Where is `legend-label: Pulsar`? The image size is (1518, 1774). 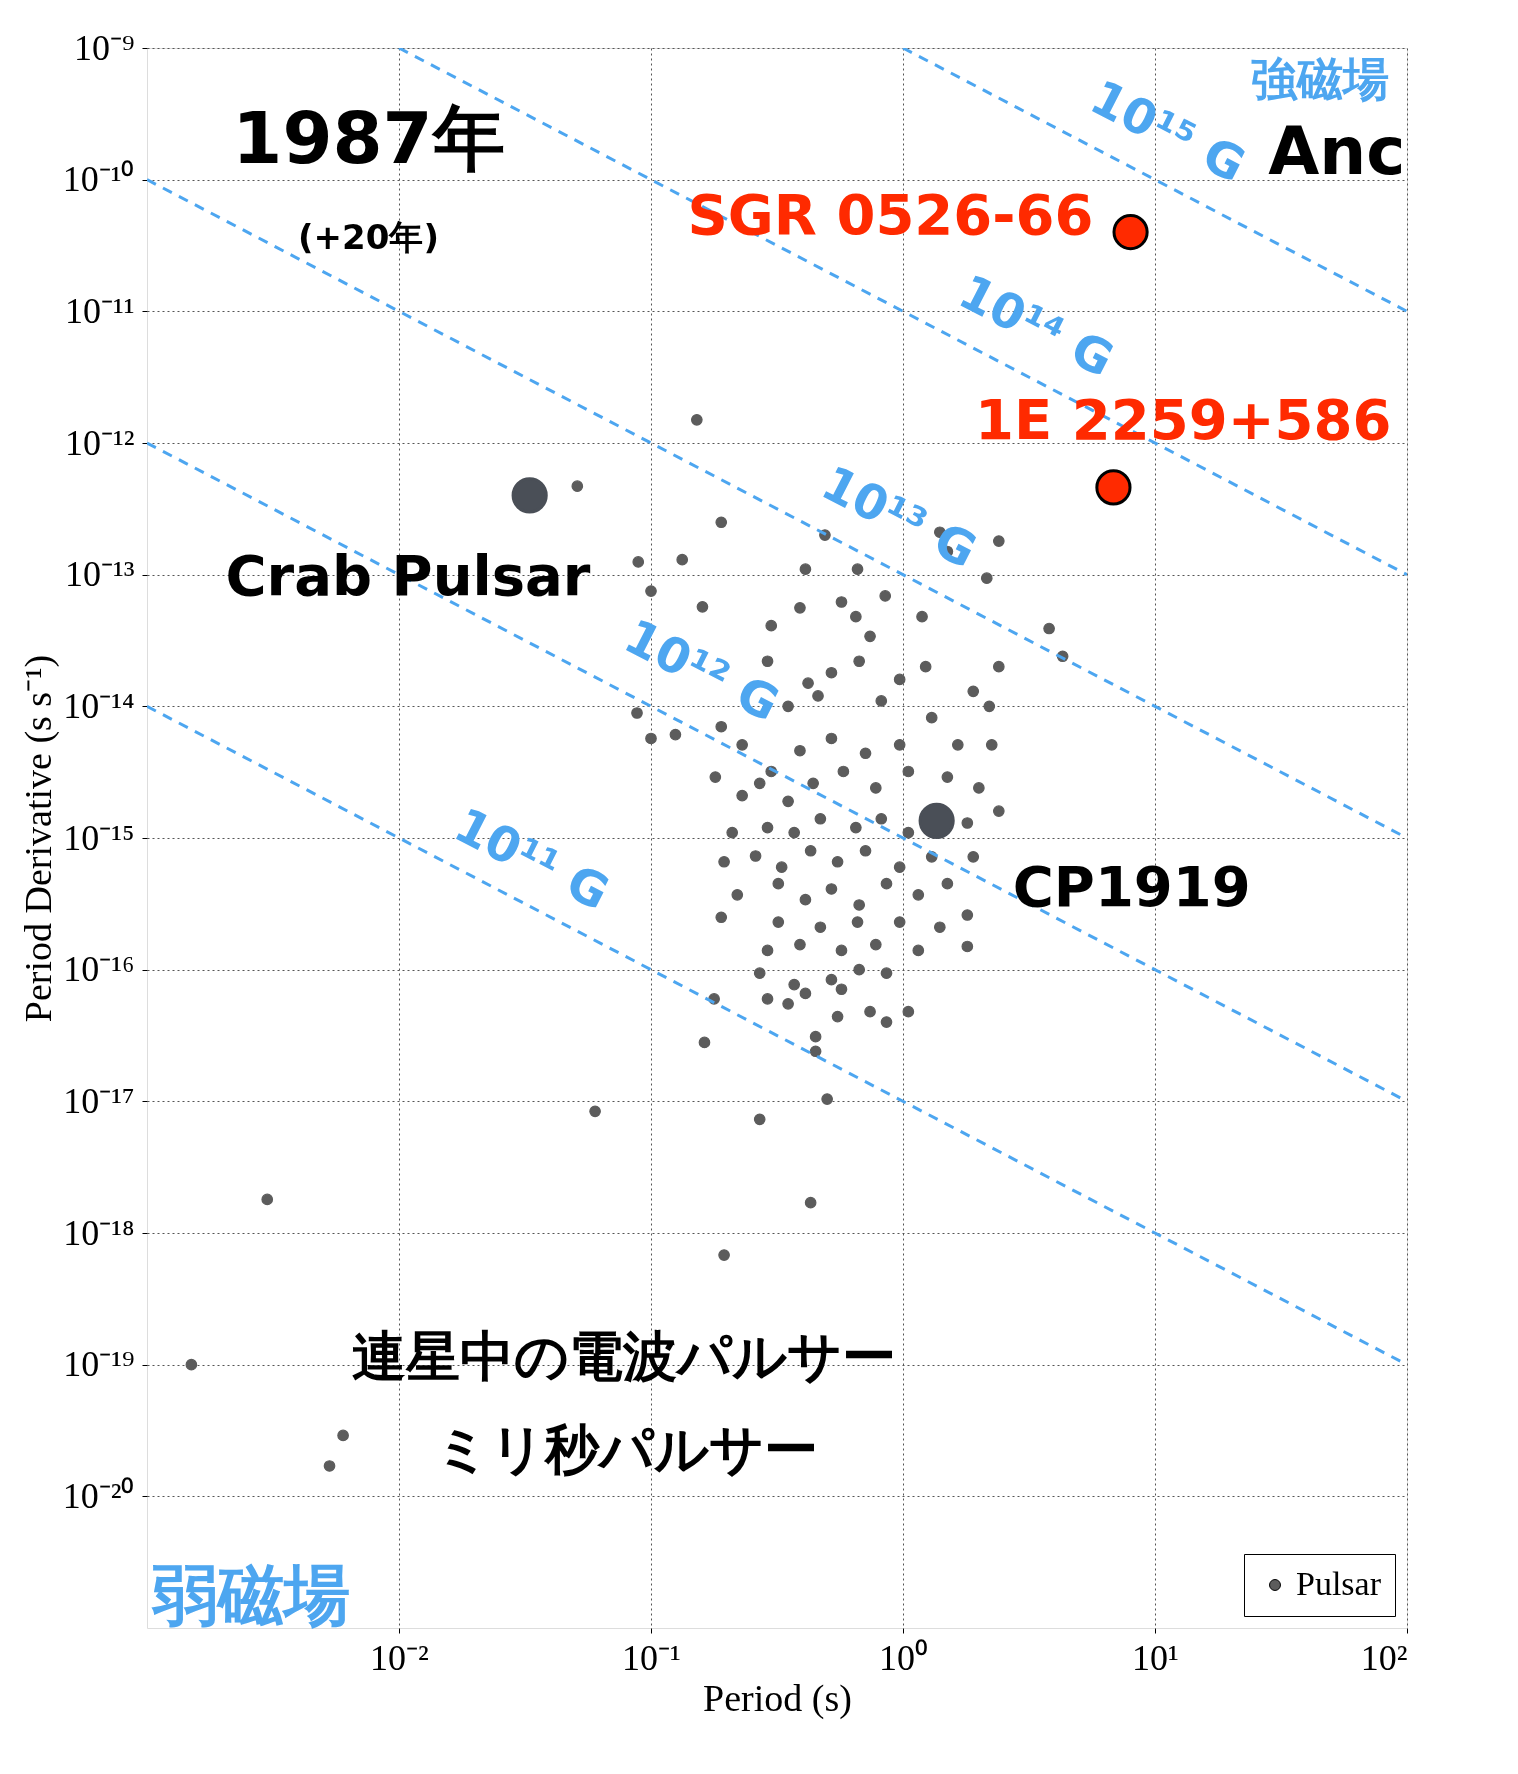
legend-label: Pulsar is located at coordinates (1339, 1583).